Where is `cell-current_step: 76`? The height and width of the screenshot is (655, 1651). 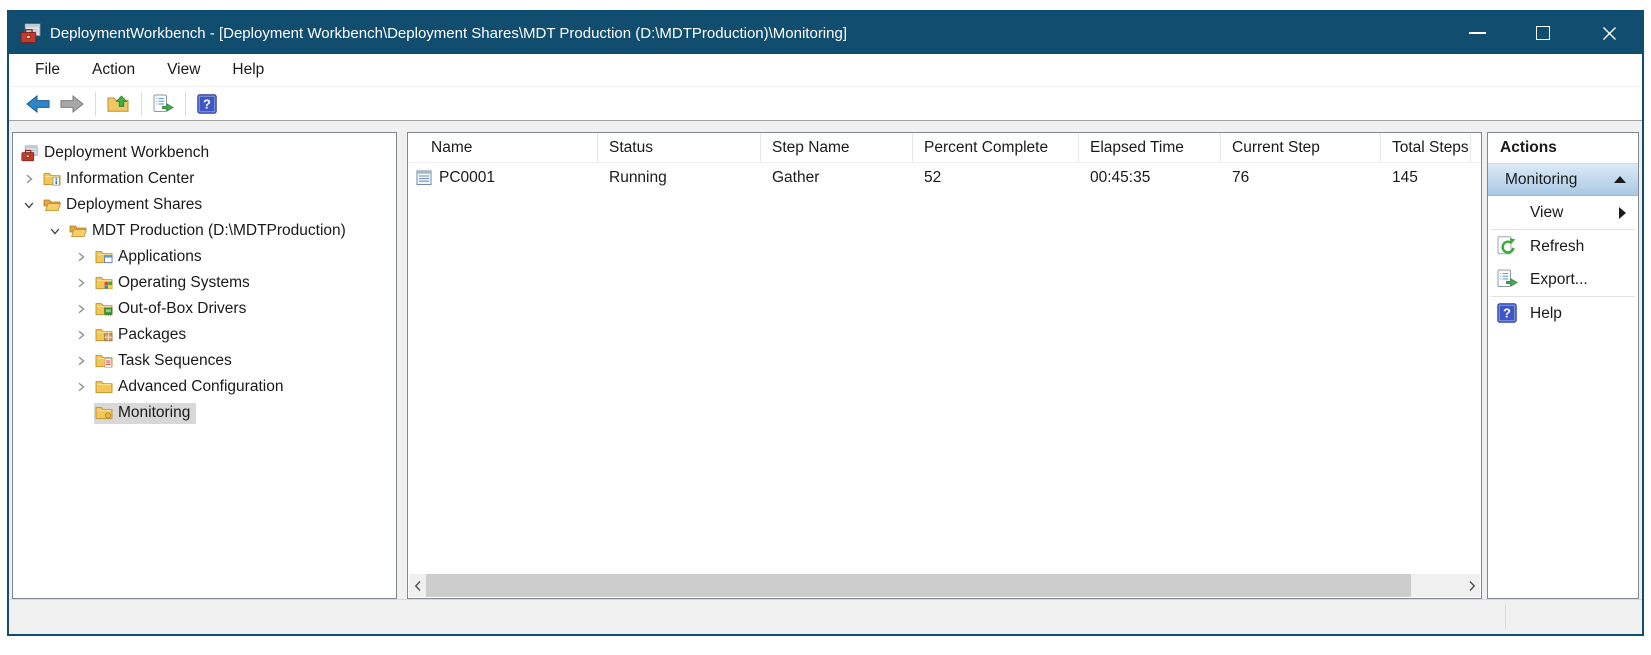
cell-current_step: 76 is located at coordinates (1301, 178).